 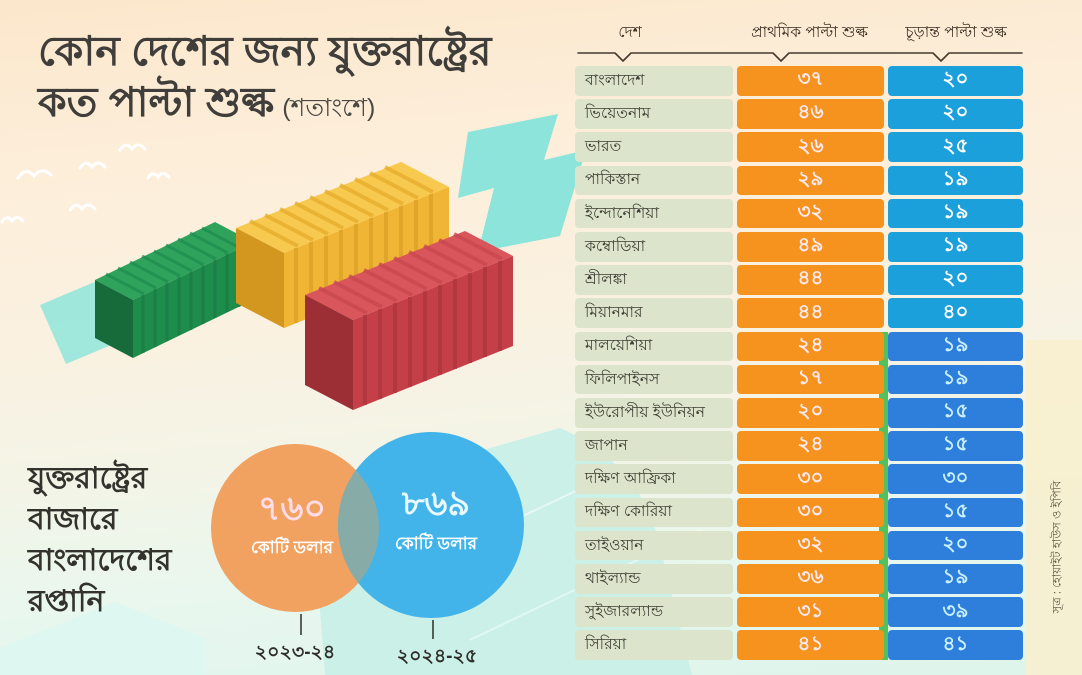 I want to click on table-row: ফিলিপাইনস ১৭ ১৯, so click(x=800, y=379).